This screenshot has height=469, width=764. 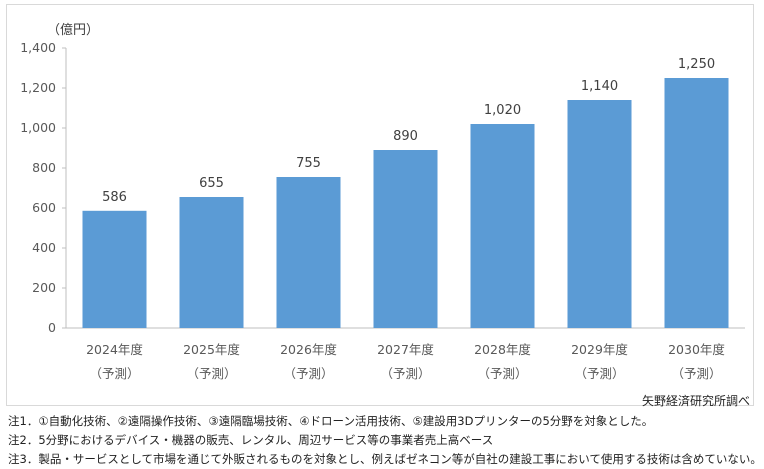 I want to click on data-label: 586, so click(x=114, y=197).